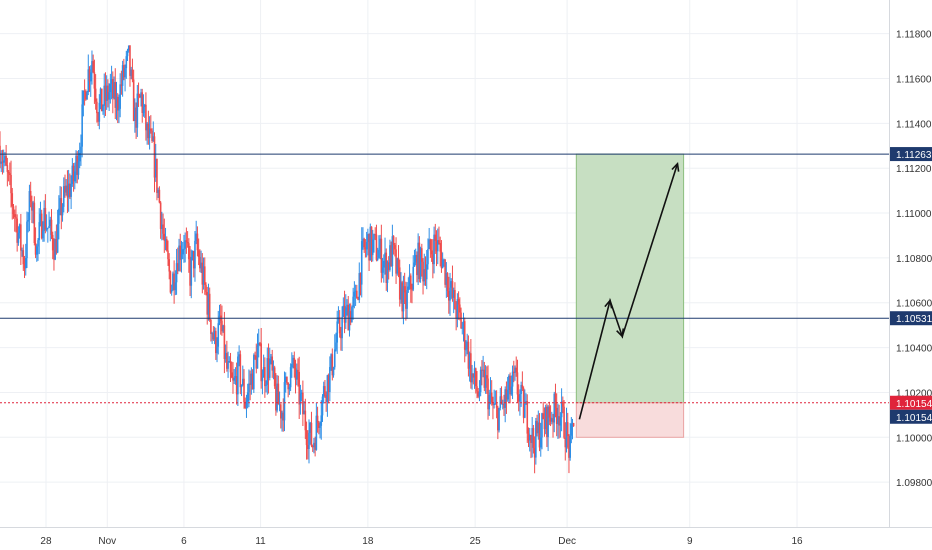 The image size is (932, 550). I want to click on profit-zone, so click(630, 278).